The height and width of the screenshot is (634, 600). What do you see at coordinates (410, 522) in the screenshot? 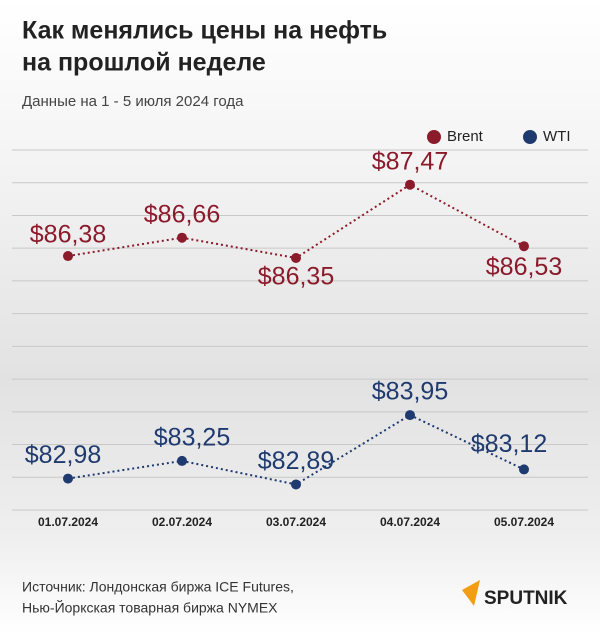
I see `x-tick-label: 04.07.2024` at bounding box center [410, 522].